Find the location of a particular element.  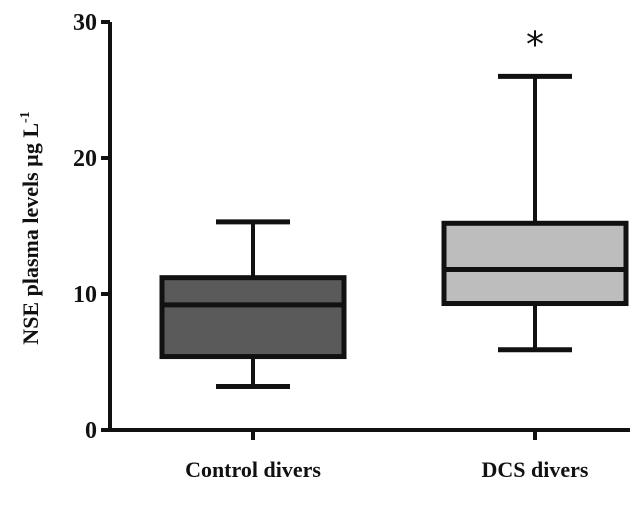

y-tick-label: 0 is located at coordinates (91, 431).